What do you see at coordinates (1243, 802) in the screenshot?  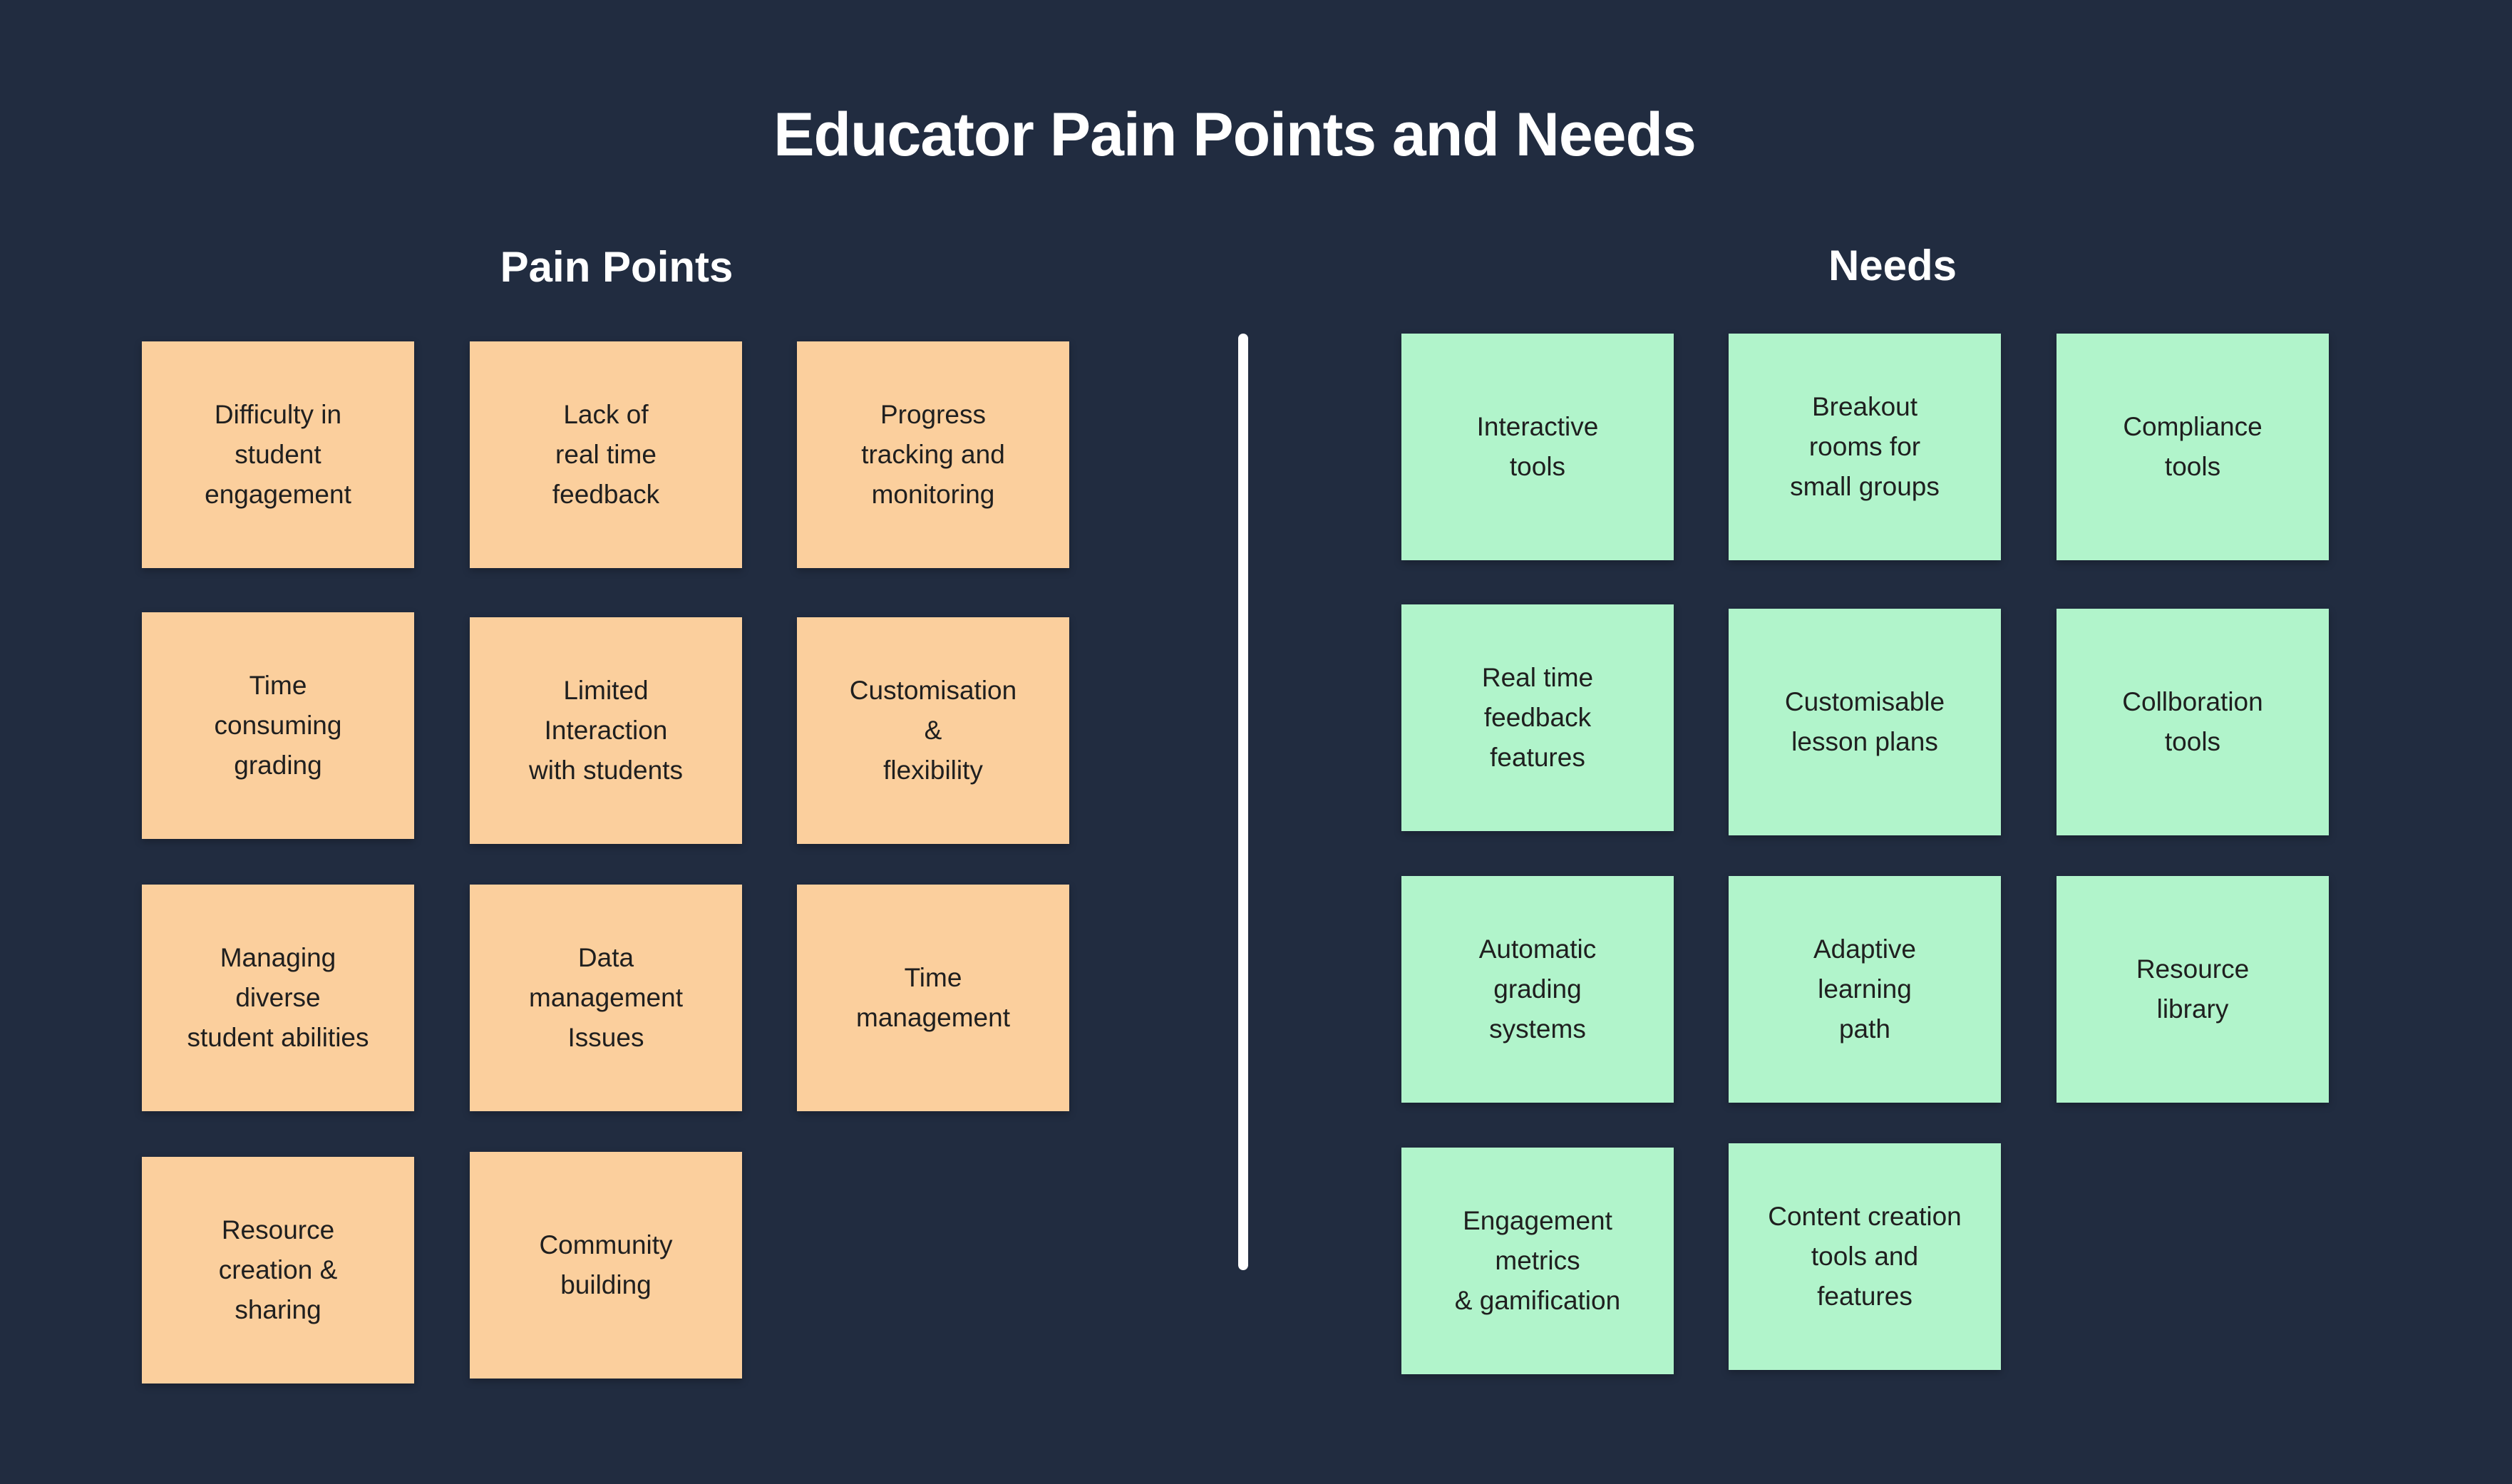 I see `section-divider` at bounding box center [1243, 802].